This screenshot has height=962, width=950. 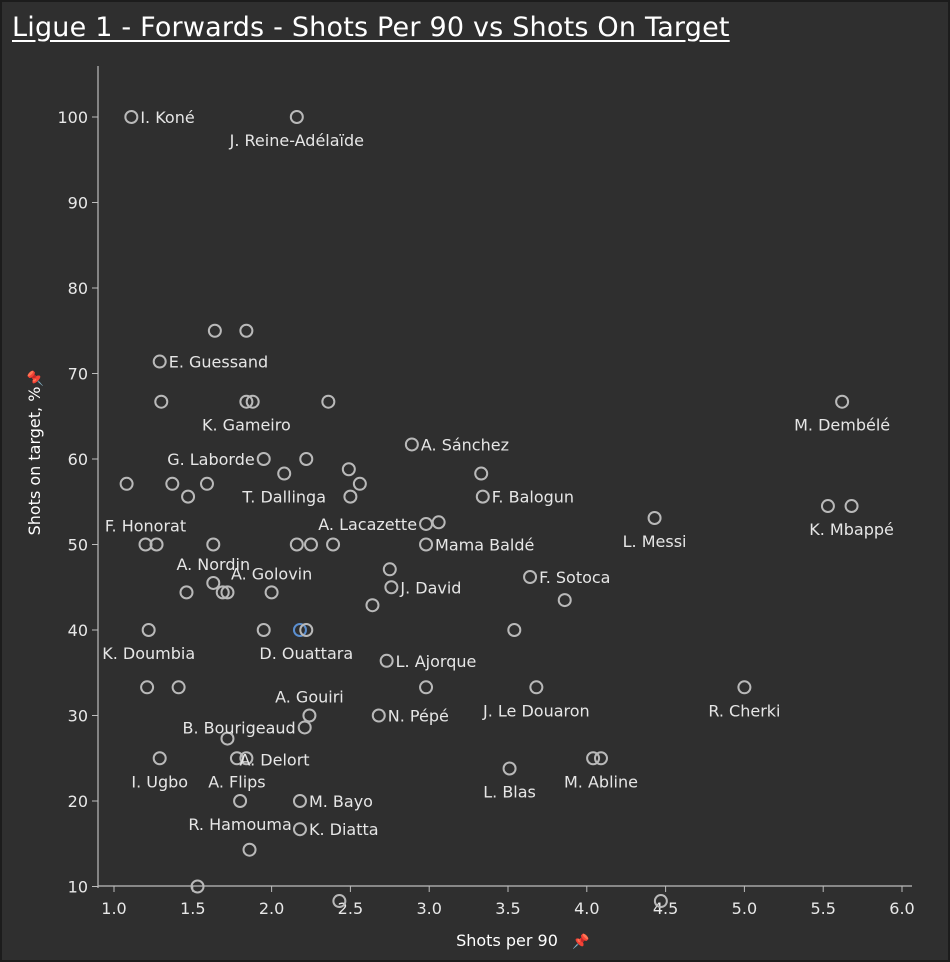 What do you see at coordinates (533, 497) in the screenshot?
I see `point-label: F. Balogun` at bounding box center [533, 497].